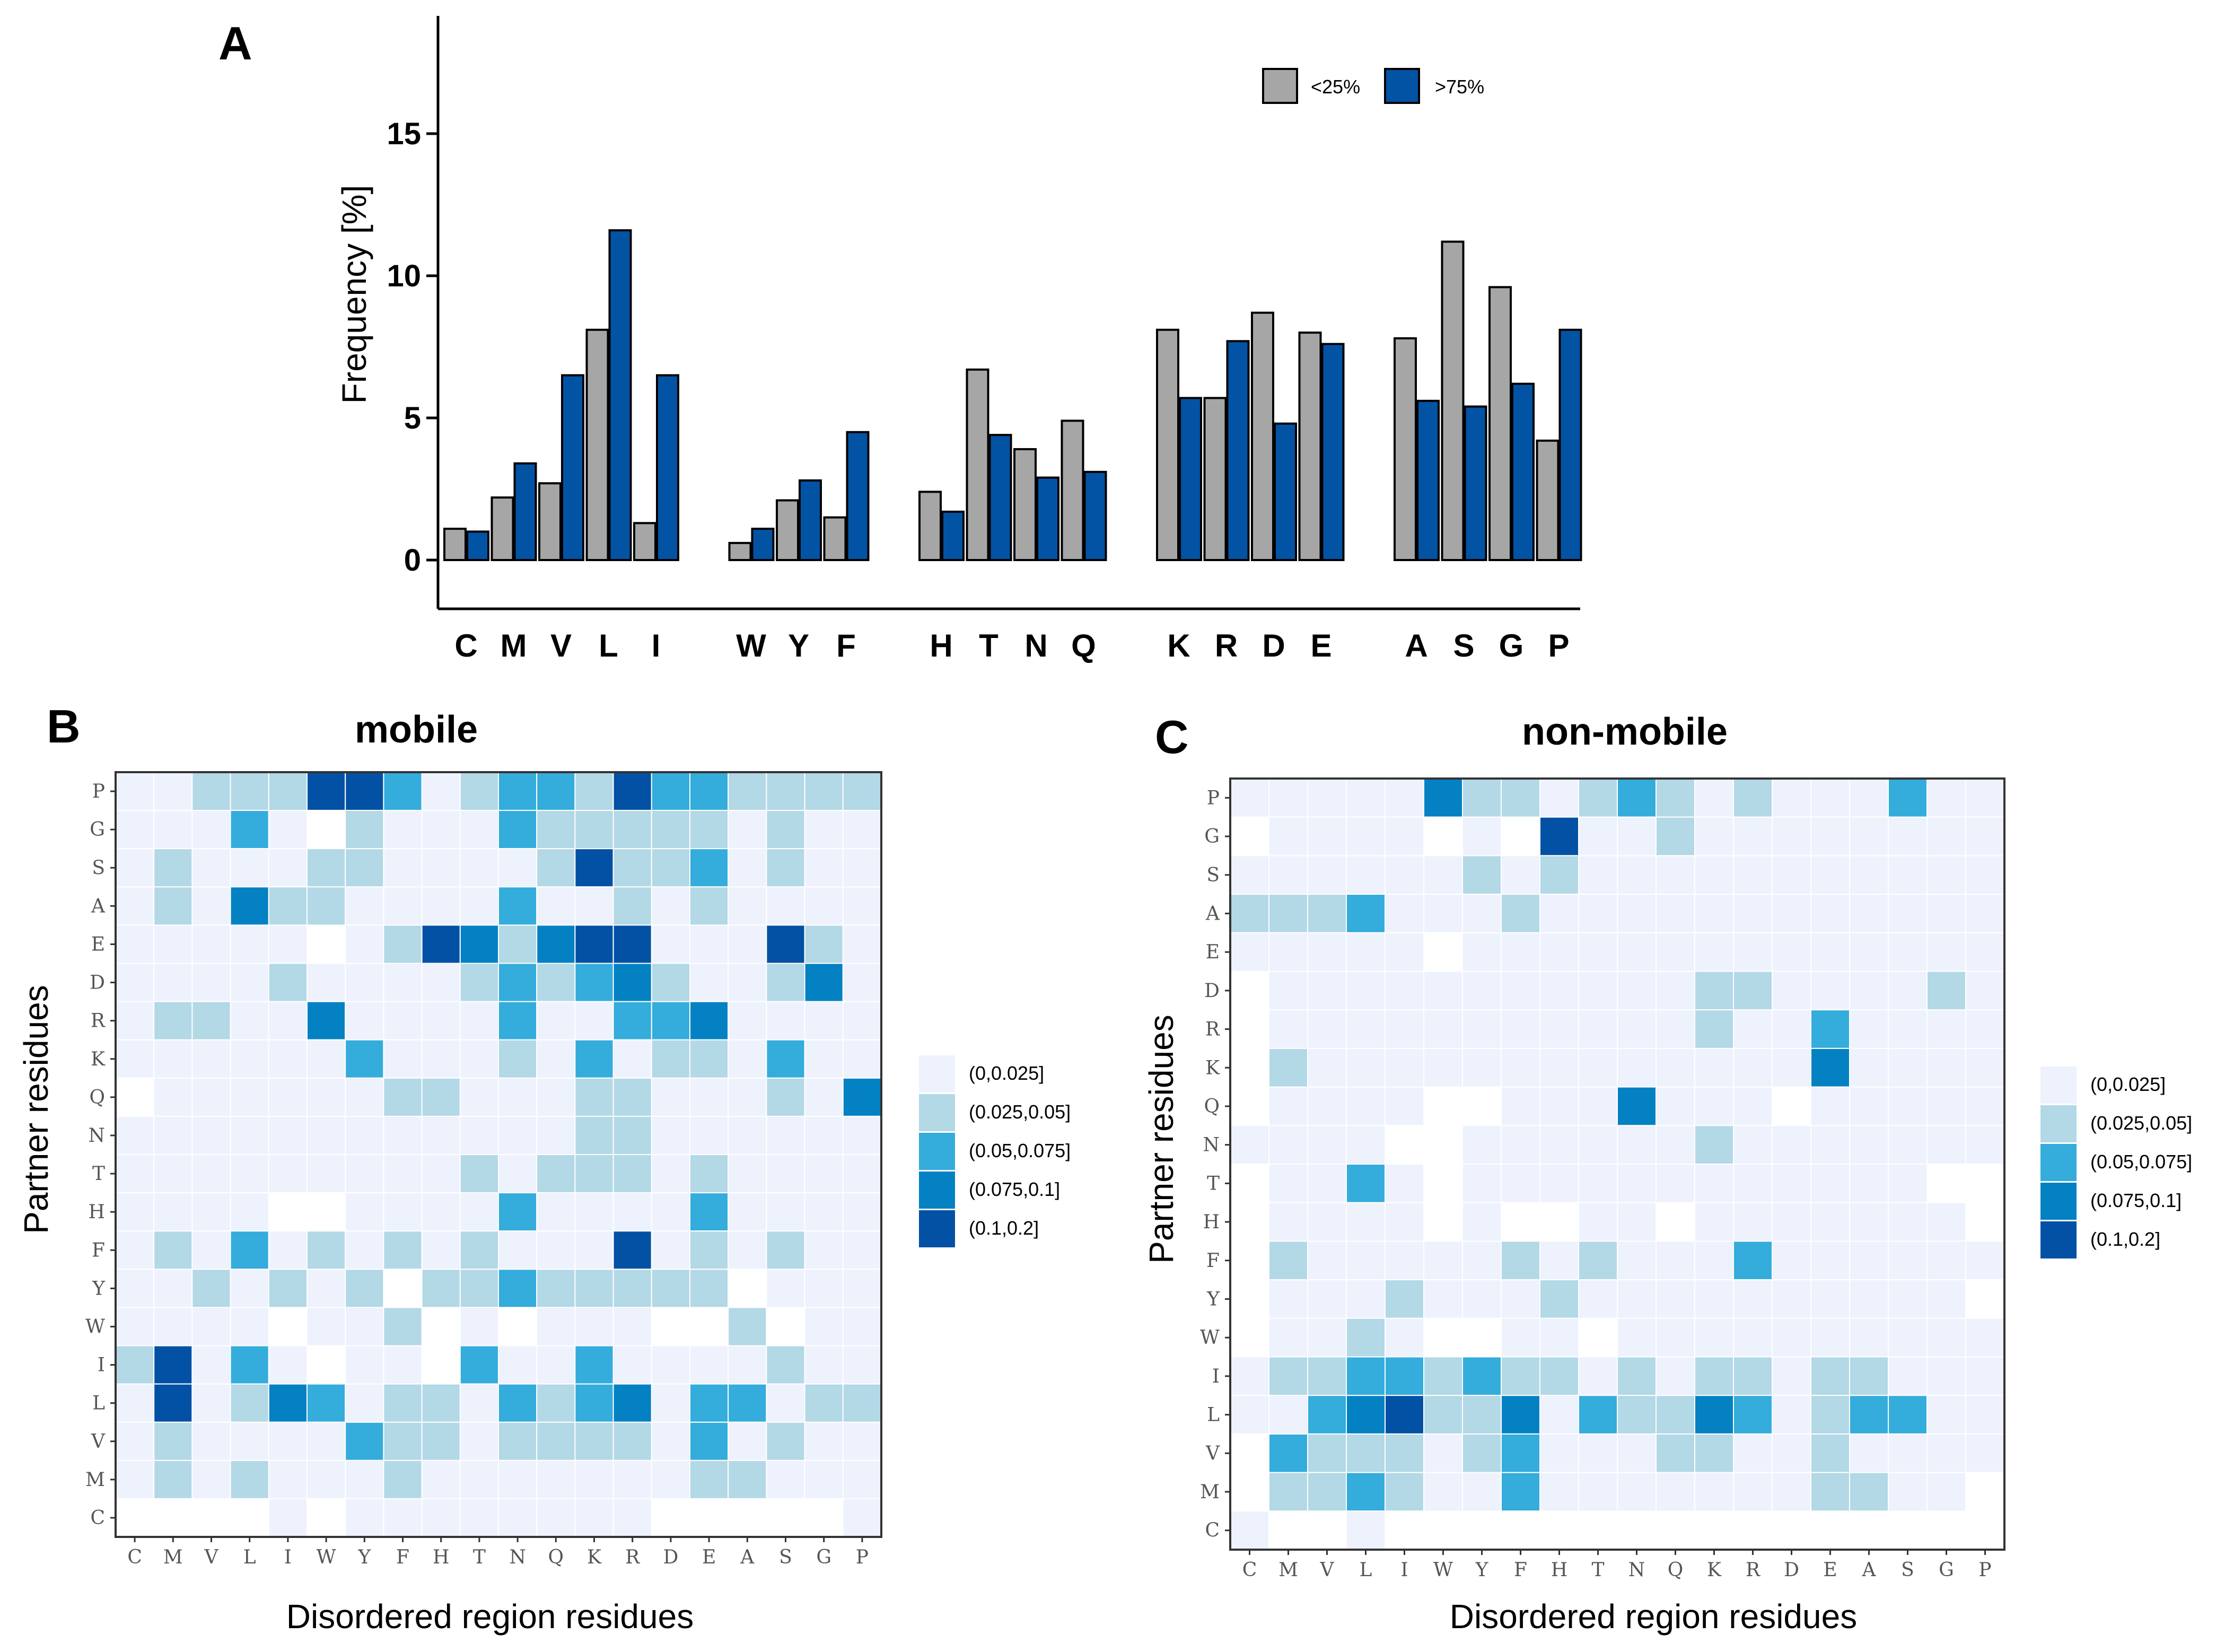  What do you see at coordinates (288, 1557) in the screenshot?
I see `heat-xtick-I: I` at bounding box center [288, 1557].